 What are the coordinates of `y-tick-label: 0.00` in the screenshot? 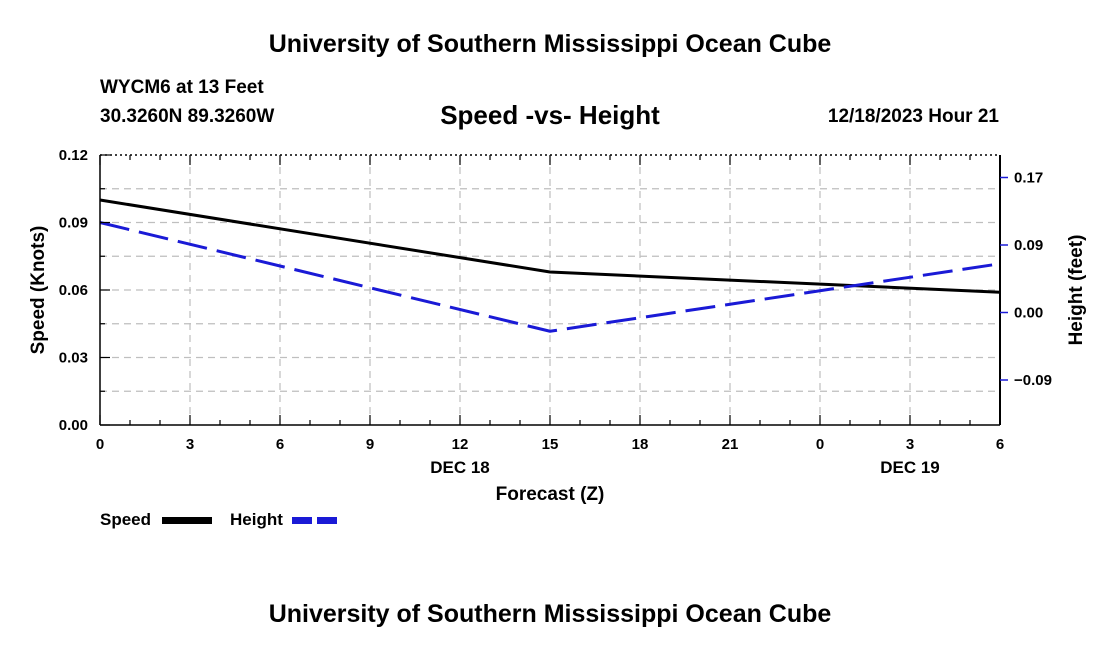 It's located at (73, 425).